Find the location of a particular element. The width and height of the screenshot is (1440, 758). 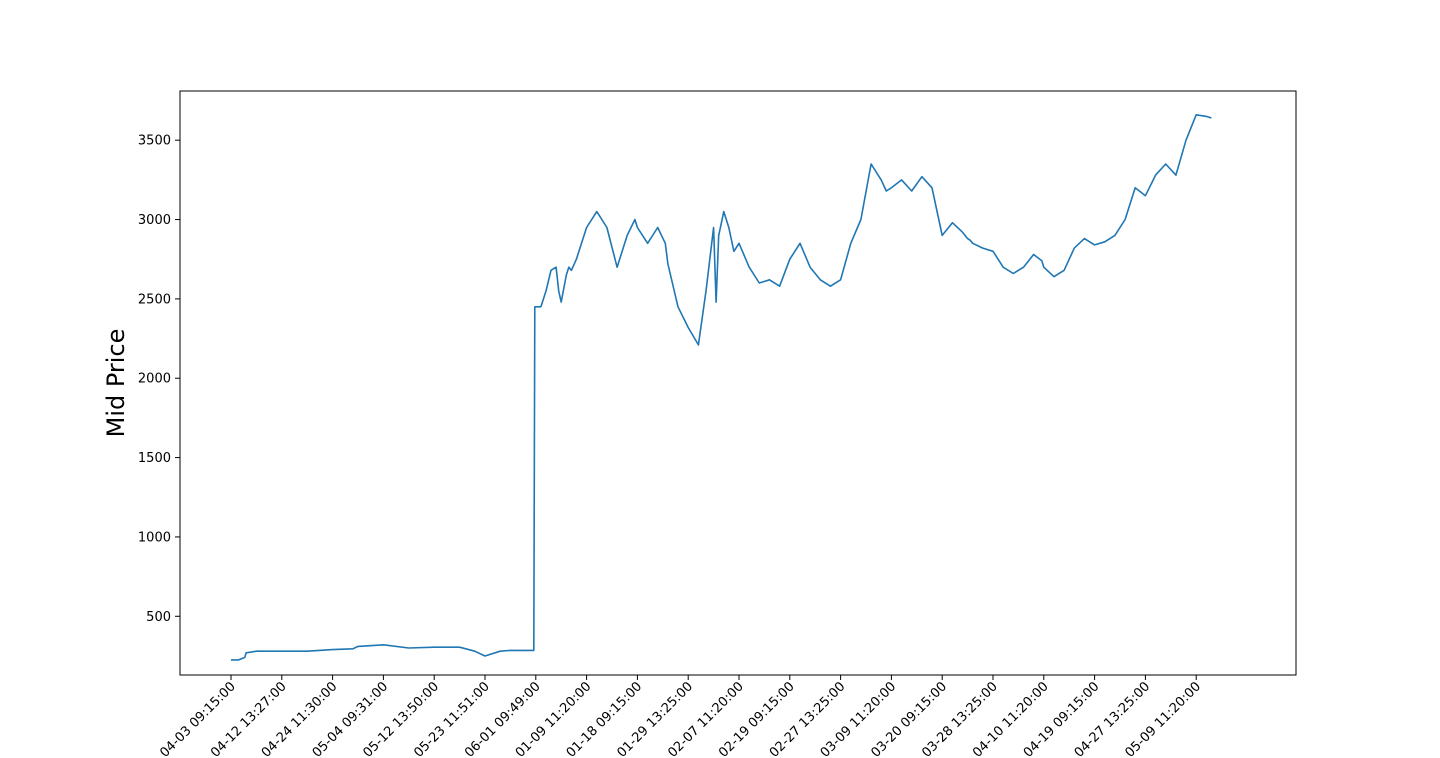

y-tick-label: 3500 is located at coordinates (154, 141).